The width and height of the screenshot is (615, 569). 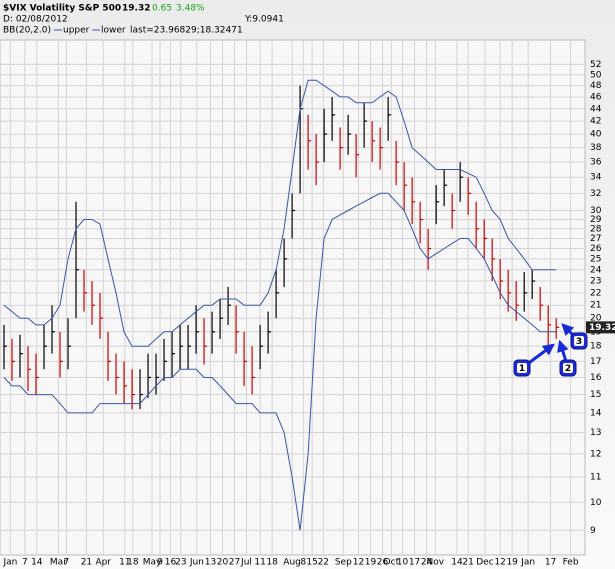 I want to click on y-tick-label: 48, so click(x=596, y=86).